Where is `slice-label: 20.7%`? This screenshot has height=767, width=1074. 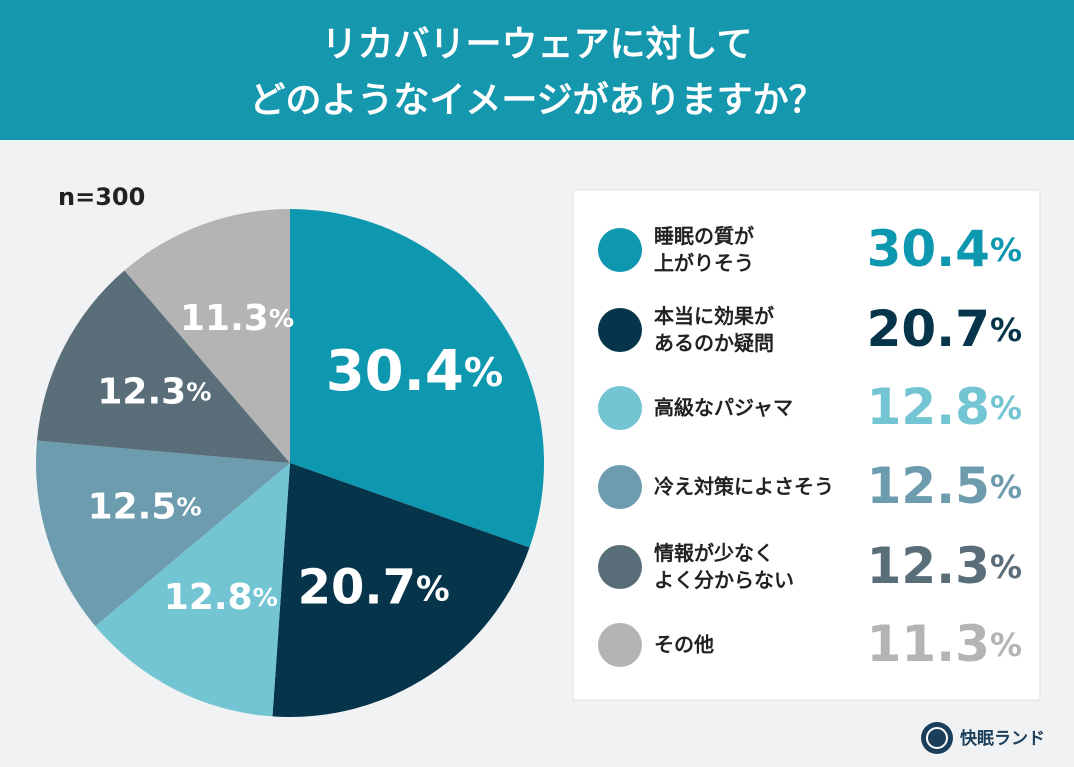
slice-label: 20.7% is located at coordinates (374, 587).